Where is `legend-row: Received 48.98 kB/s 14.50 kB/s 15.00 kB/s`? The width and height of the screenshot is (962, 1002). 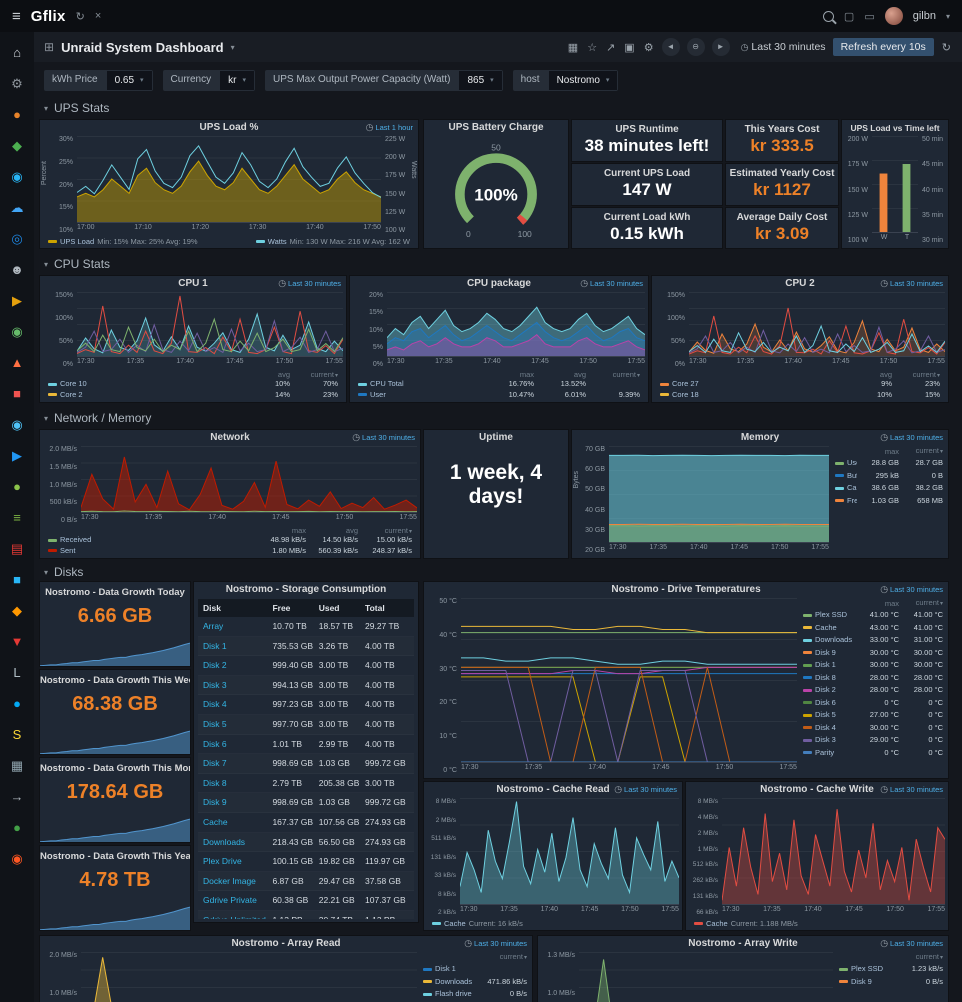
legend-row: Received 48.98 kB/s 14.50 kB/s 15.00 kB/s is located at coordinates (230, 540).